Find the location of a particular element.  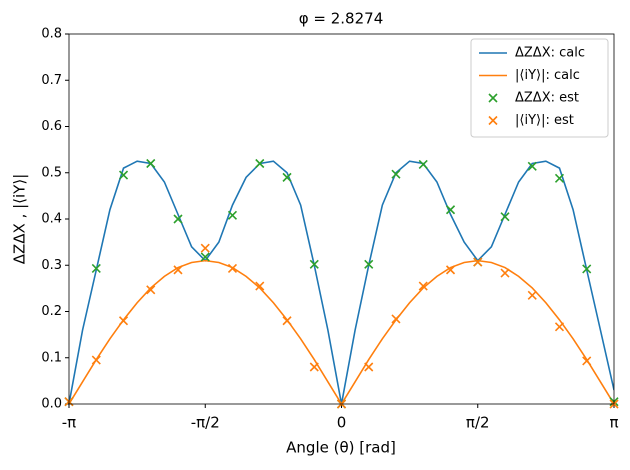

legend-label: ΔZΔX: est is located at coordinates (547, 98).